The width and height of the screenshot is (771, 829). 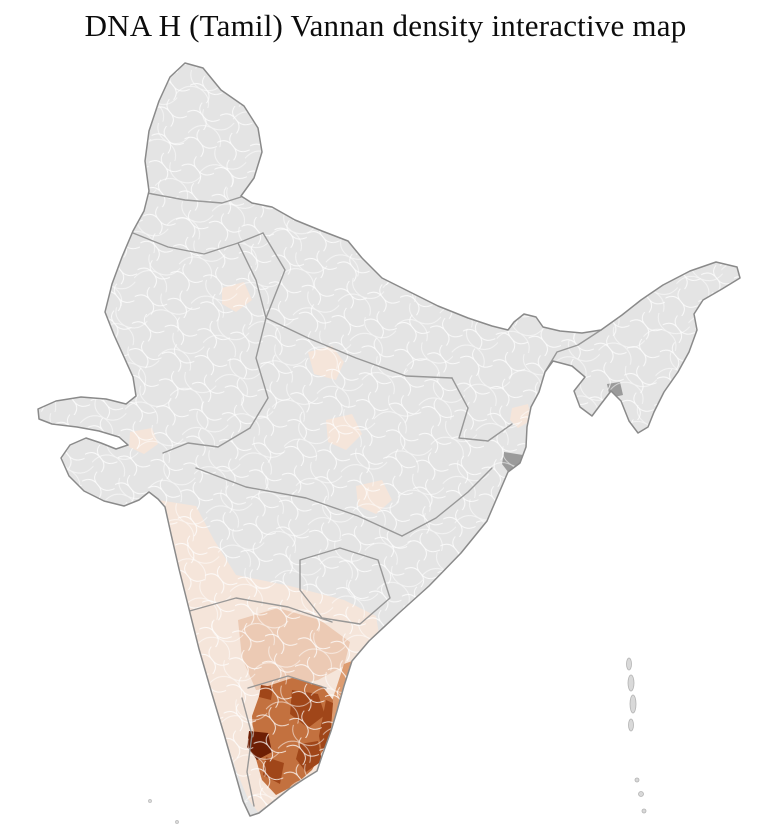 I want to click on andaman-nicobar-islands, so click(x=636, y=735).